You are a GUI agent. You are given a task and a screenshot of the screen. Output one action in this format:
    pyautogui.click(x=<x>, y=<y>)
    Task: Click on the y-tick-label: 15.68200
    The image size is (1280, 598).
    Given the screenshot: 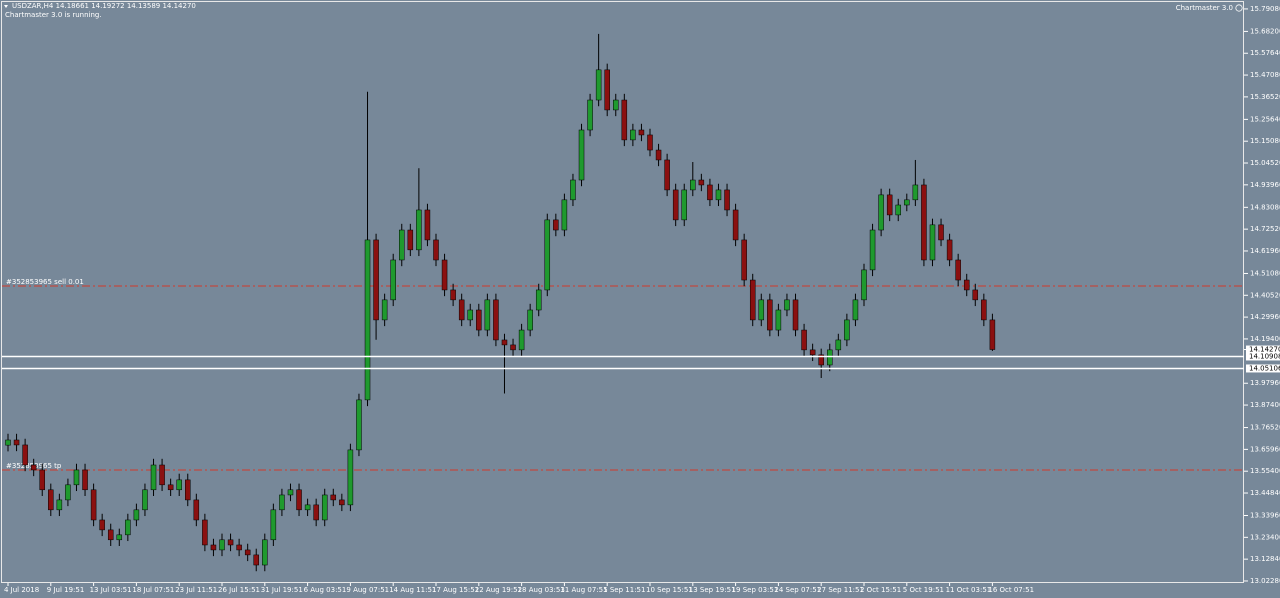 What is the action you would take?
    pyautogui.click(x=1265, y=31)
    